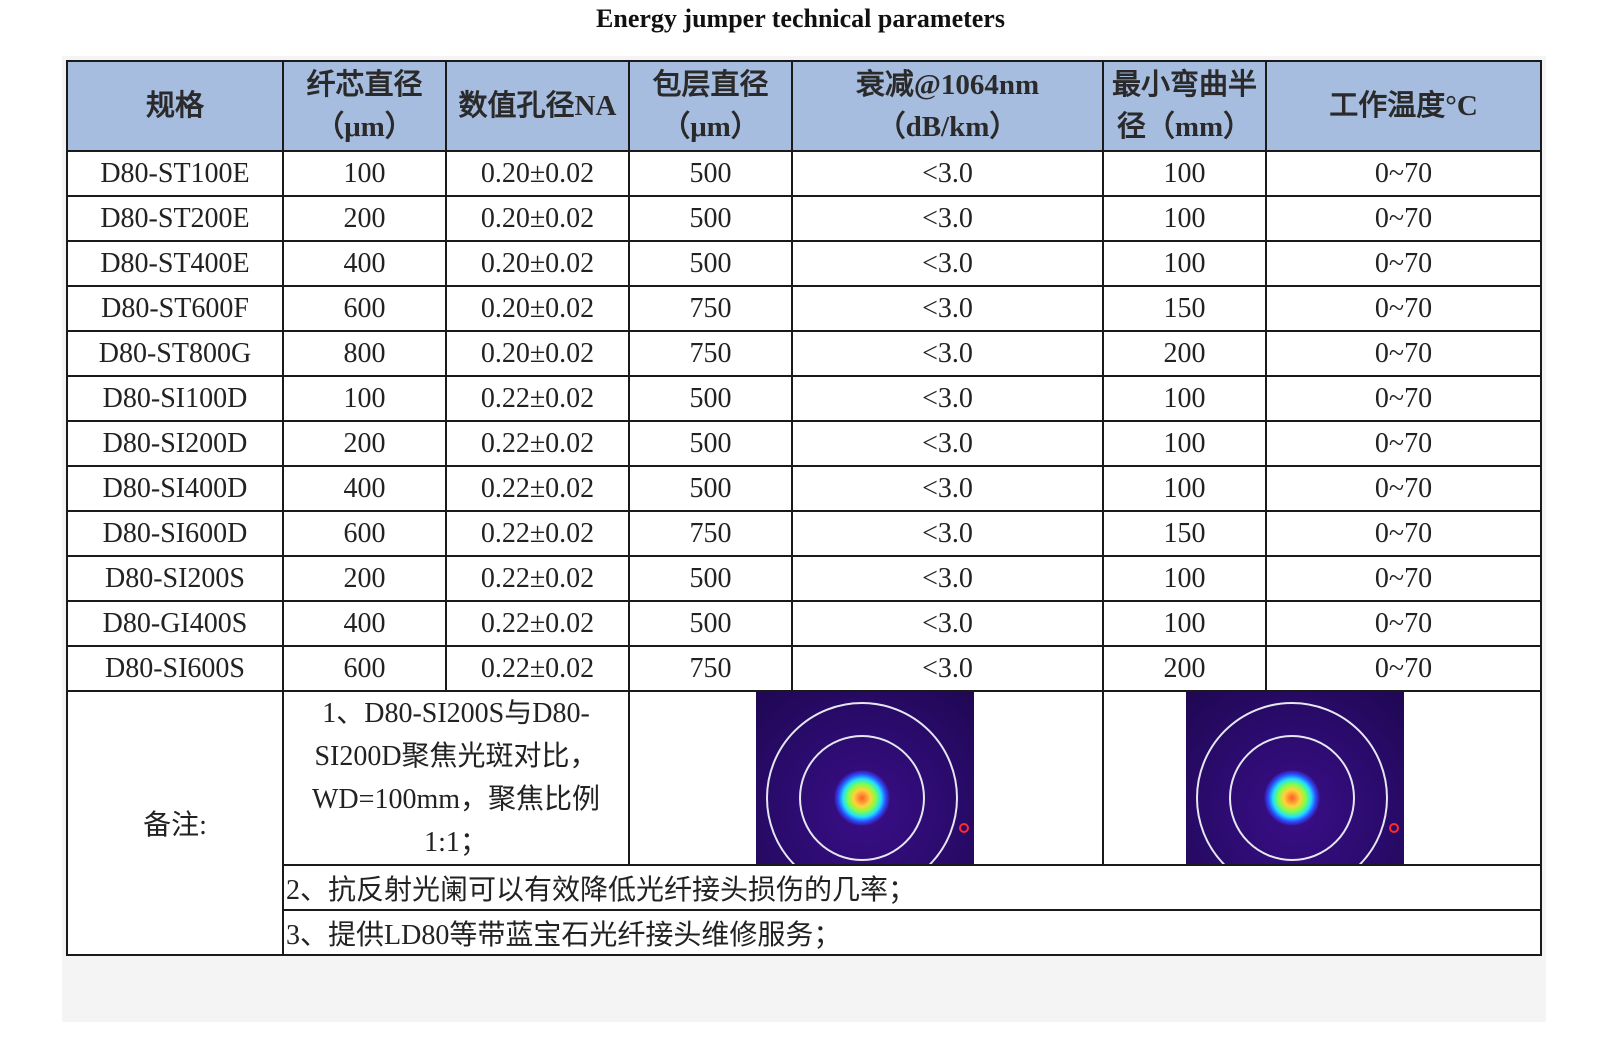  What do you see at coordinates (804, 398) in the screenshot?
I see `table-row: D80-SI100D 100 0.22±0.02 500 <3.0 100 0~70` at bounding box center [804, 398].